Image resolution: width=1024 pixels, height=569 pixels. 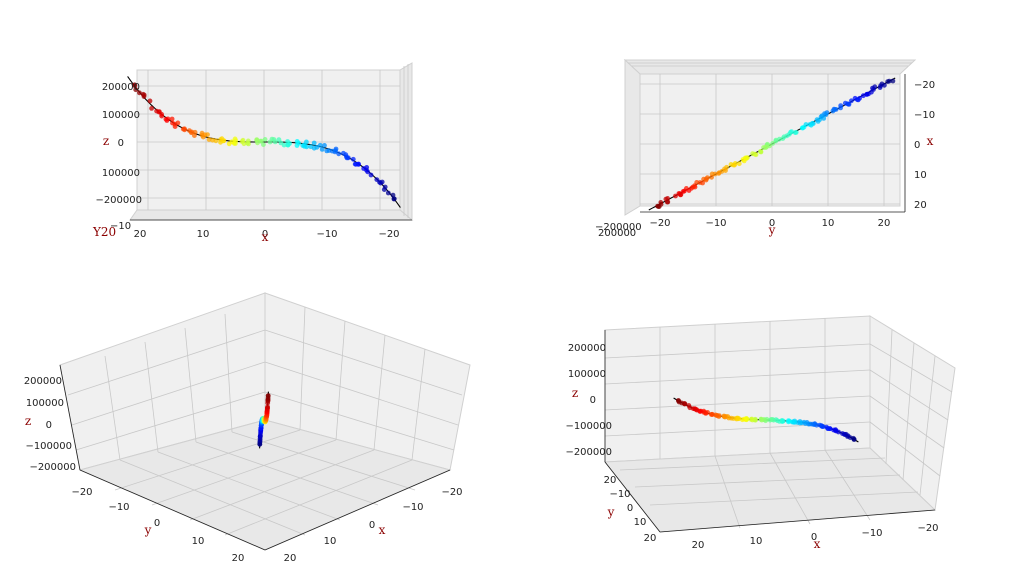 I want to click on p4-y-axis-line, so click(x=632, y=497).